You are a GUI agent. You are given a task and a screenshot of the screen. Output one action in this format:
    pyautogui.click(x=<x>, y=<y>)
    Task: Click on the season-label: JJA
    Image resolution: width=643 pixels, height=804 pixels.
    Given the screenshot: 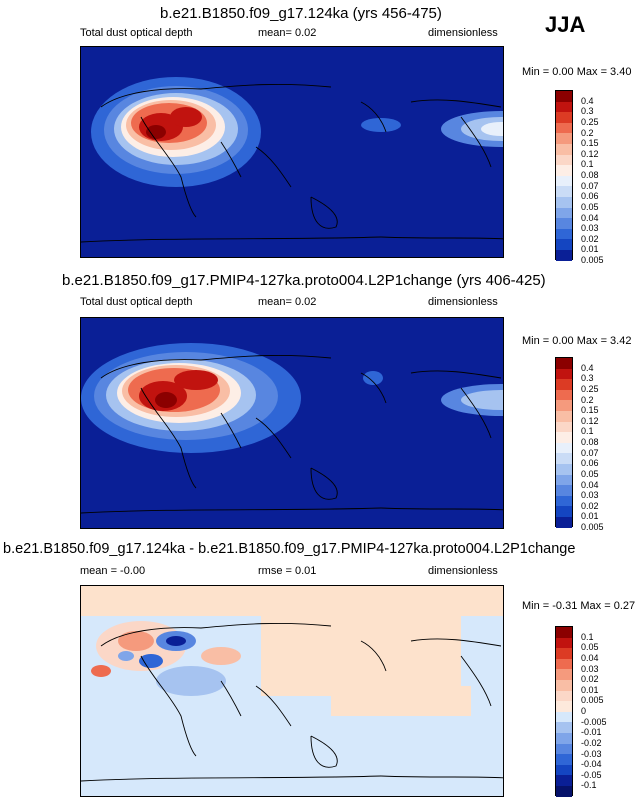 What is the action you would take?
    pyautogui.click(x=565, y=24)
    